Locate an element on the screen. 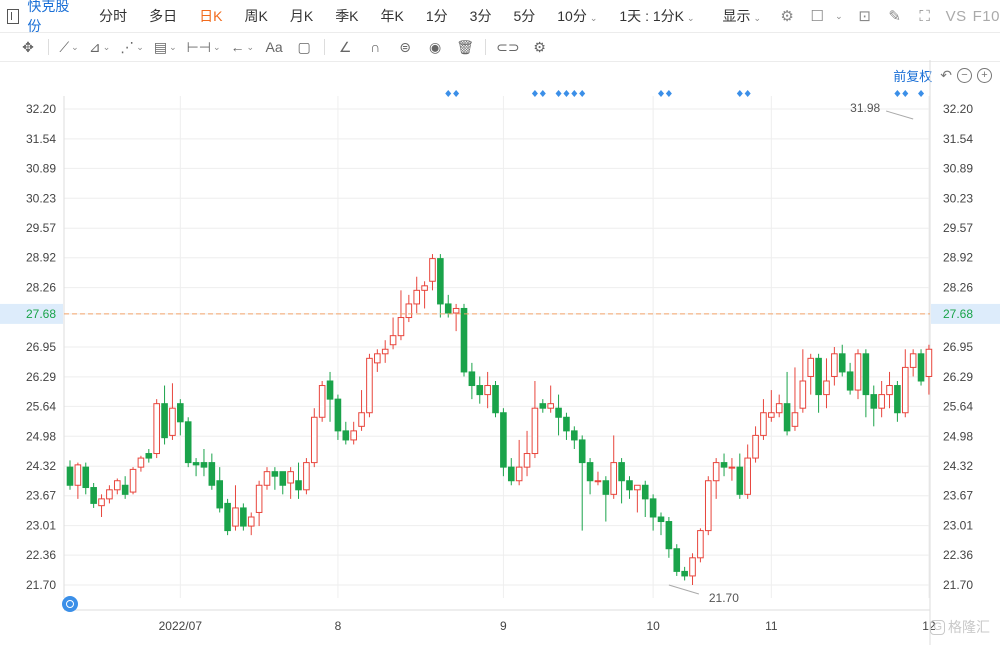 The width and height of the screenshot is (1000, 645). adjust-controls: 前复权 ↶ − + is located at coordinates (942, 75).